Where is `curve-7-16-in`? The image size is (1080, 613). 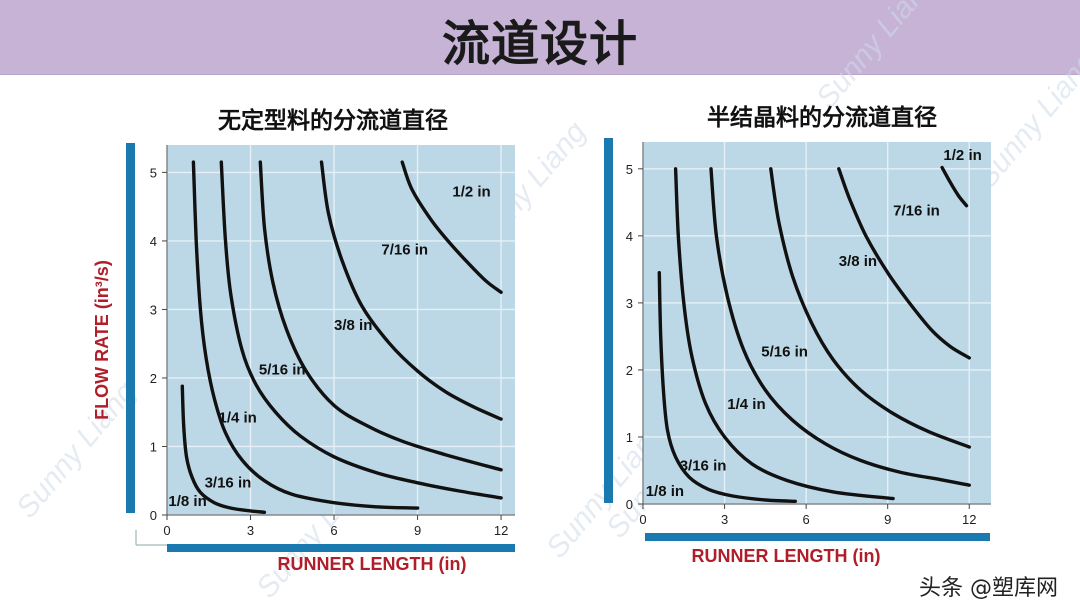 curve-7-16-in is located at coordinates (451, 227).